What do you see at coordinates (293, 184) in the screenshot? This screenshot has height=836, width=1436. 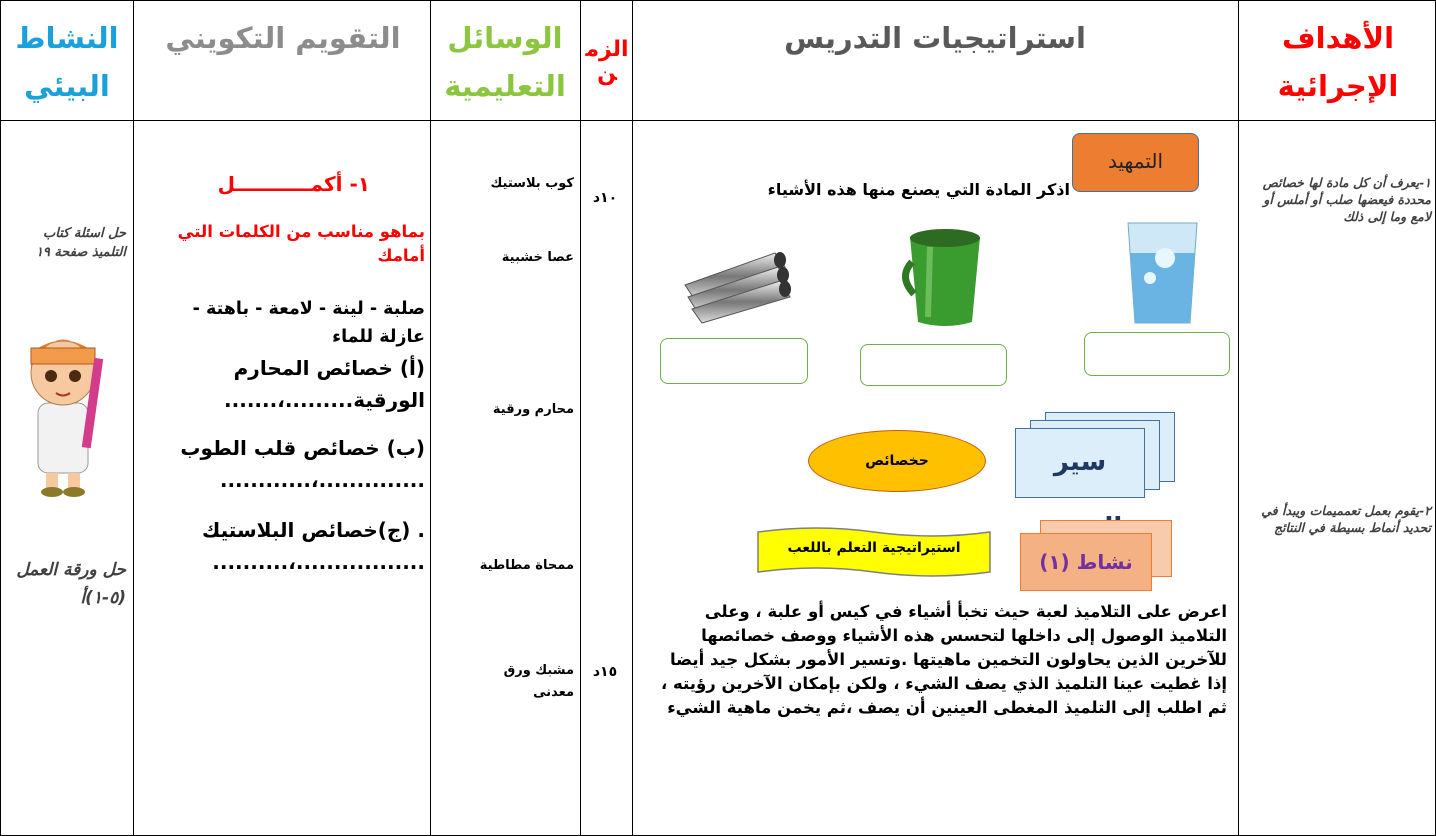 I see `eval-title: ١- أكمـــــــــــل` at bounding box center [293, 184].